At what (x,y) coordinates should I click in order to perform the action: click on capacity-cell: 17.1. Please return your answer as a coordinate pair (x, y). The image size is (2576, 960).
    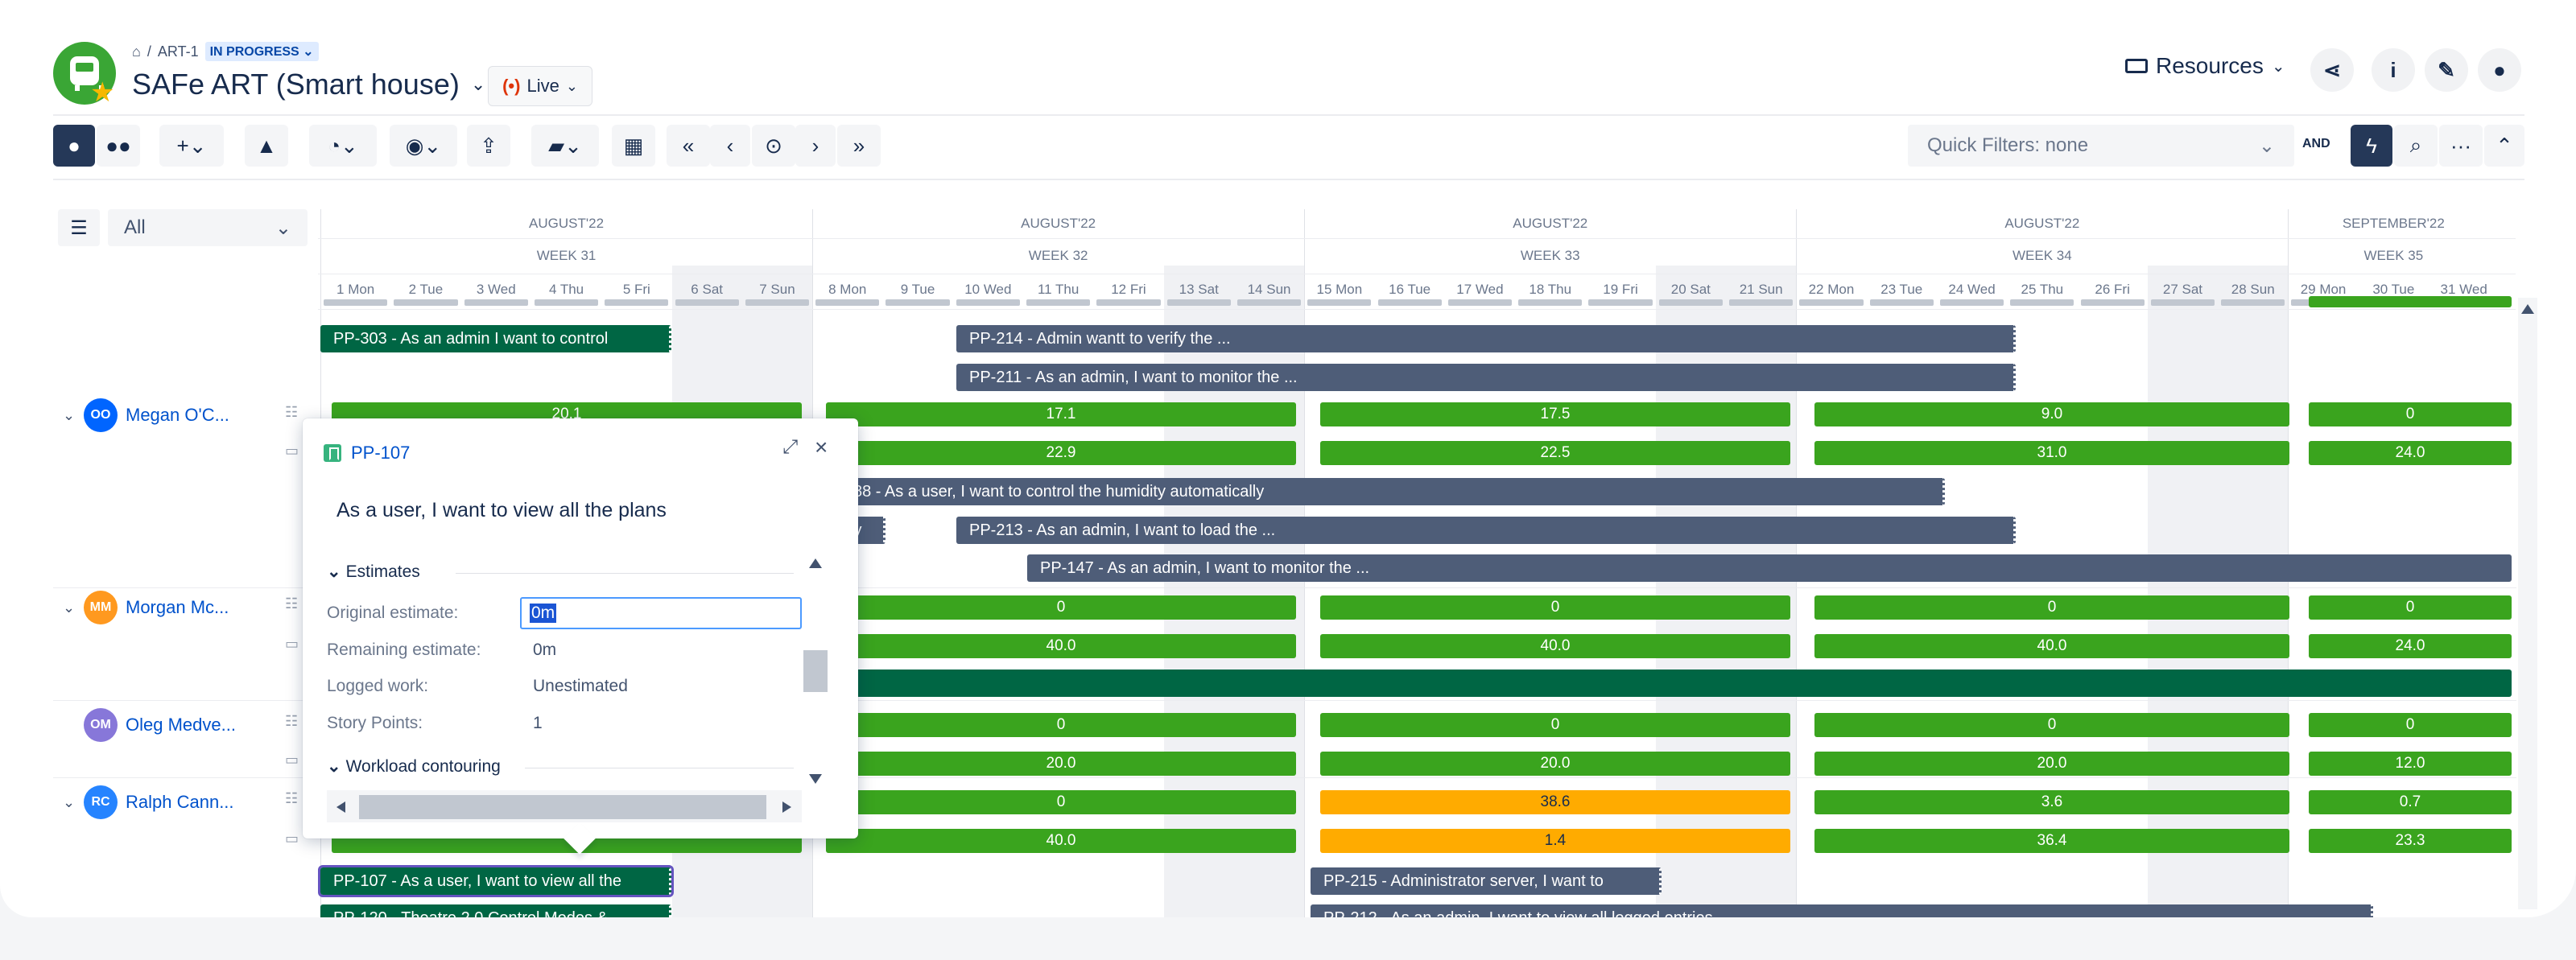
    Looking at the image, I should click on (1061, 414).